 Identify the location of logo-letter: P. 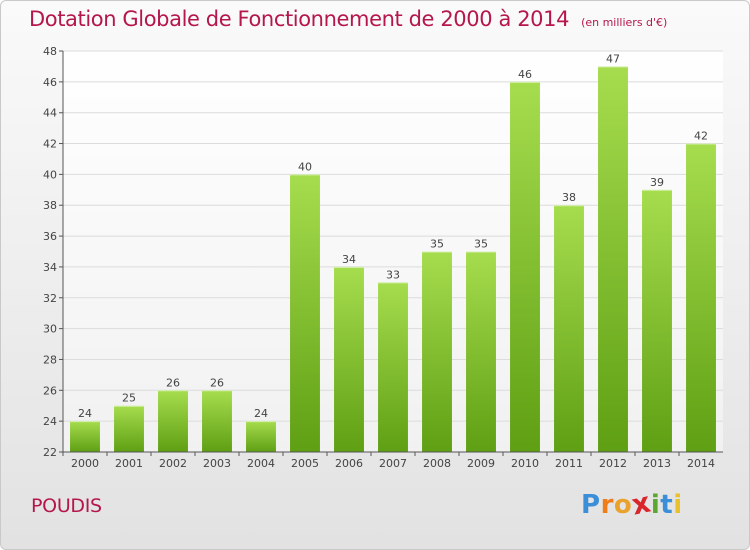
(591, 505).